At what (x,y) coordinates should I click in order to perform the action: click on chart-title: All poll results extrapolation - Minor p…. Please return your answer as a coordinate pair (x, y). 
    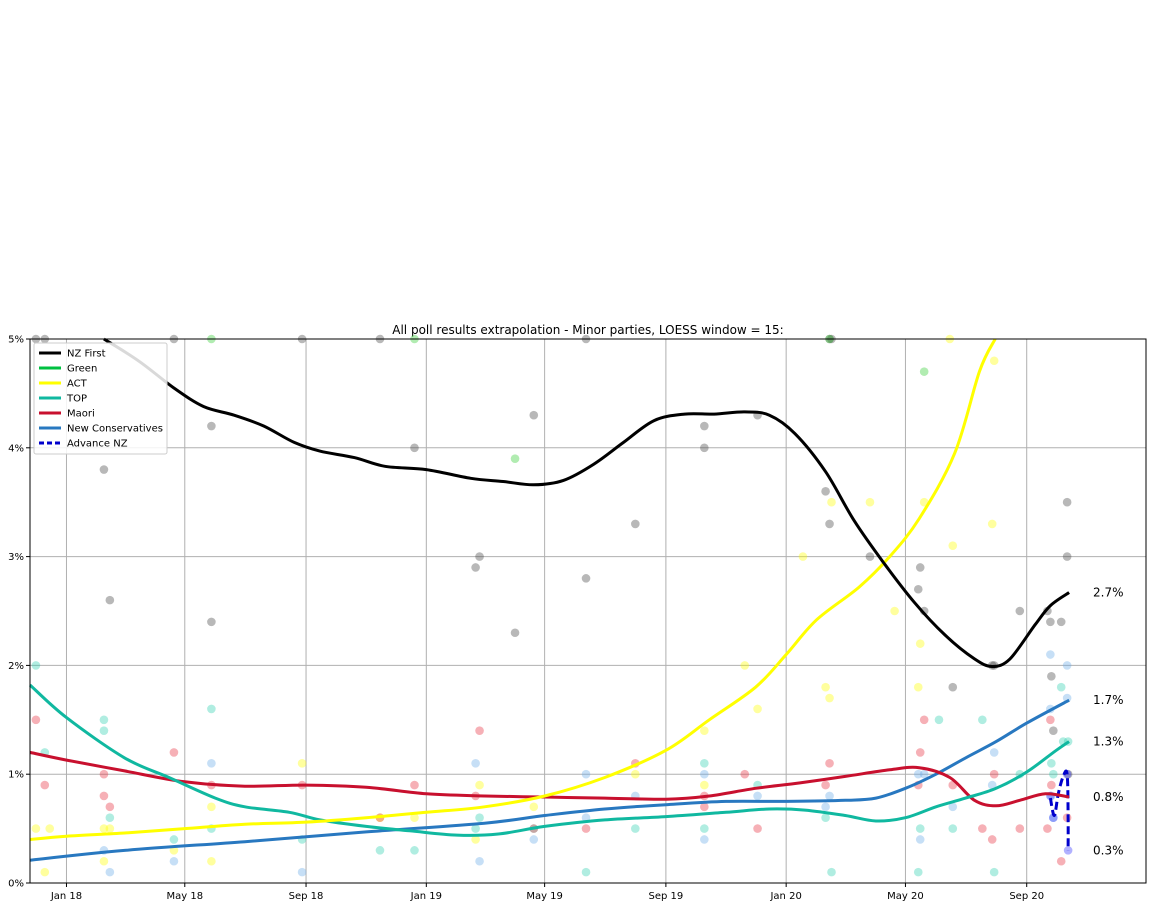
    Looking at the image, I should click on (587, 330).